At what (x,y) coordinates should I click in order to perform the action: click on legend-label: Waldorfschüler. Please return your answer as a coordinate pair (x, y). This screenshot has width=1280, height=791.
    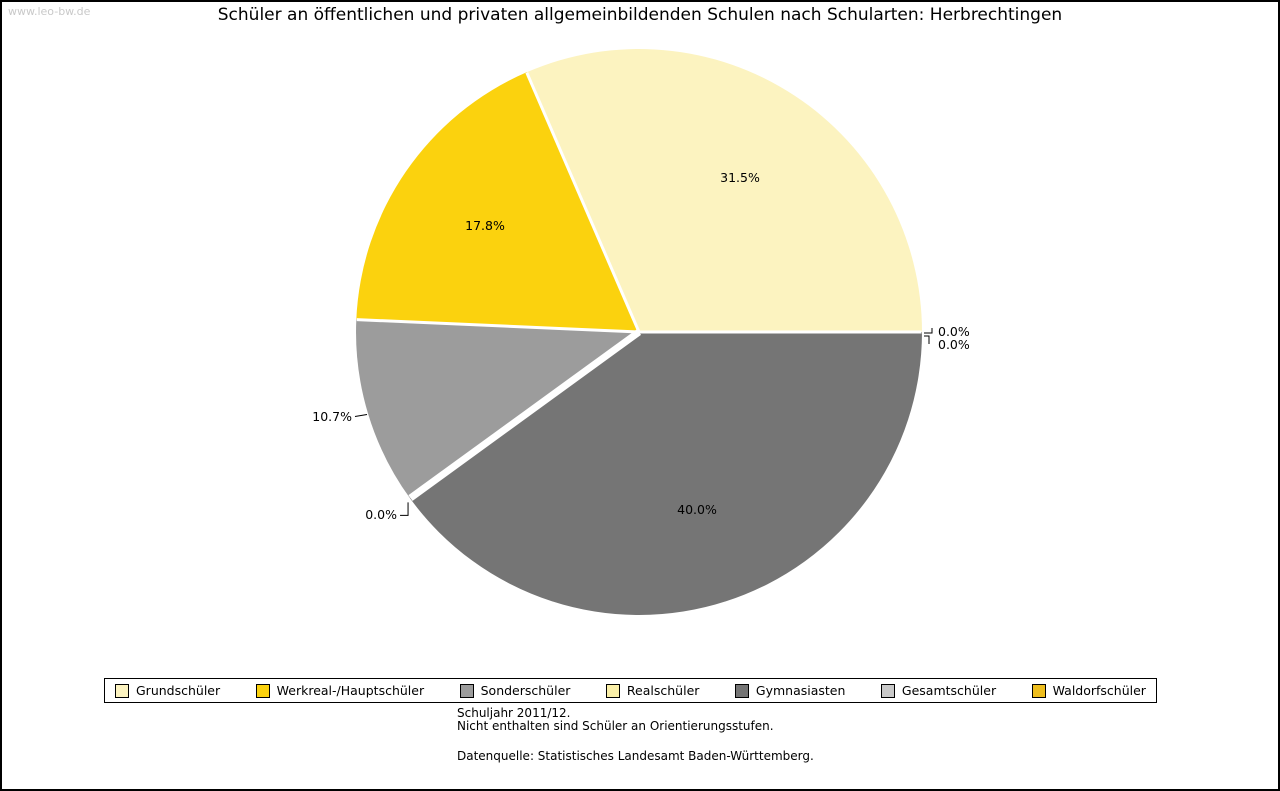
    Looking at the image, I should click on (1099, 690).